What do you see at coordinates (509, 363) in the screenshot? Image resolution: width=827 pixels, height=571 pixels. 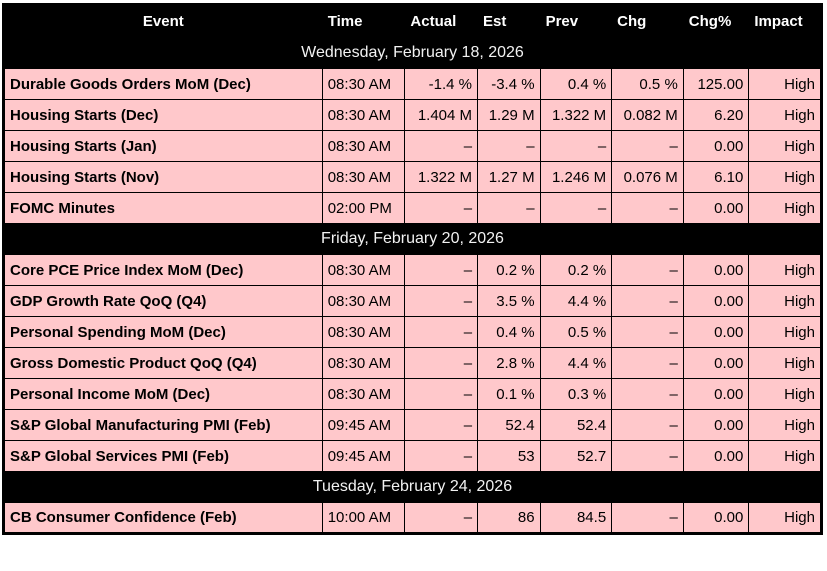 I see `est-cell: 2.8 %` at bounding box center [509, 363].